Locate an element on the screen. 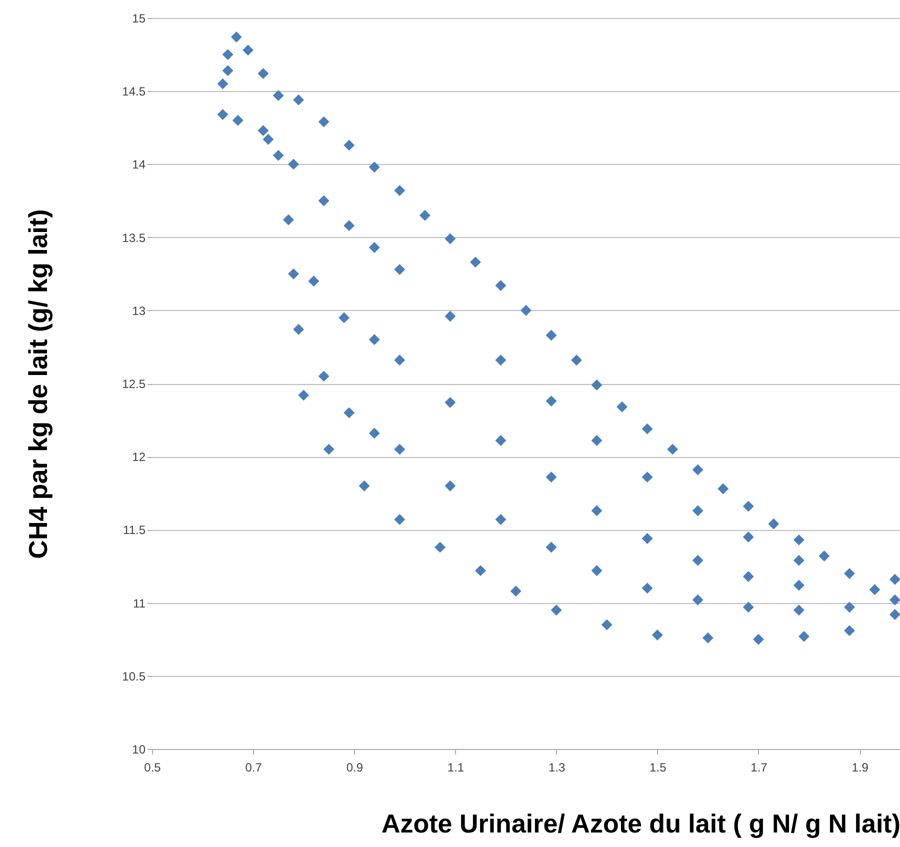 Image resolution: width=900 pixels, height=847 pixels. y-tick-label: 14.5 is located at coordinates (134, 91).